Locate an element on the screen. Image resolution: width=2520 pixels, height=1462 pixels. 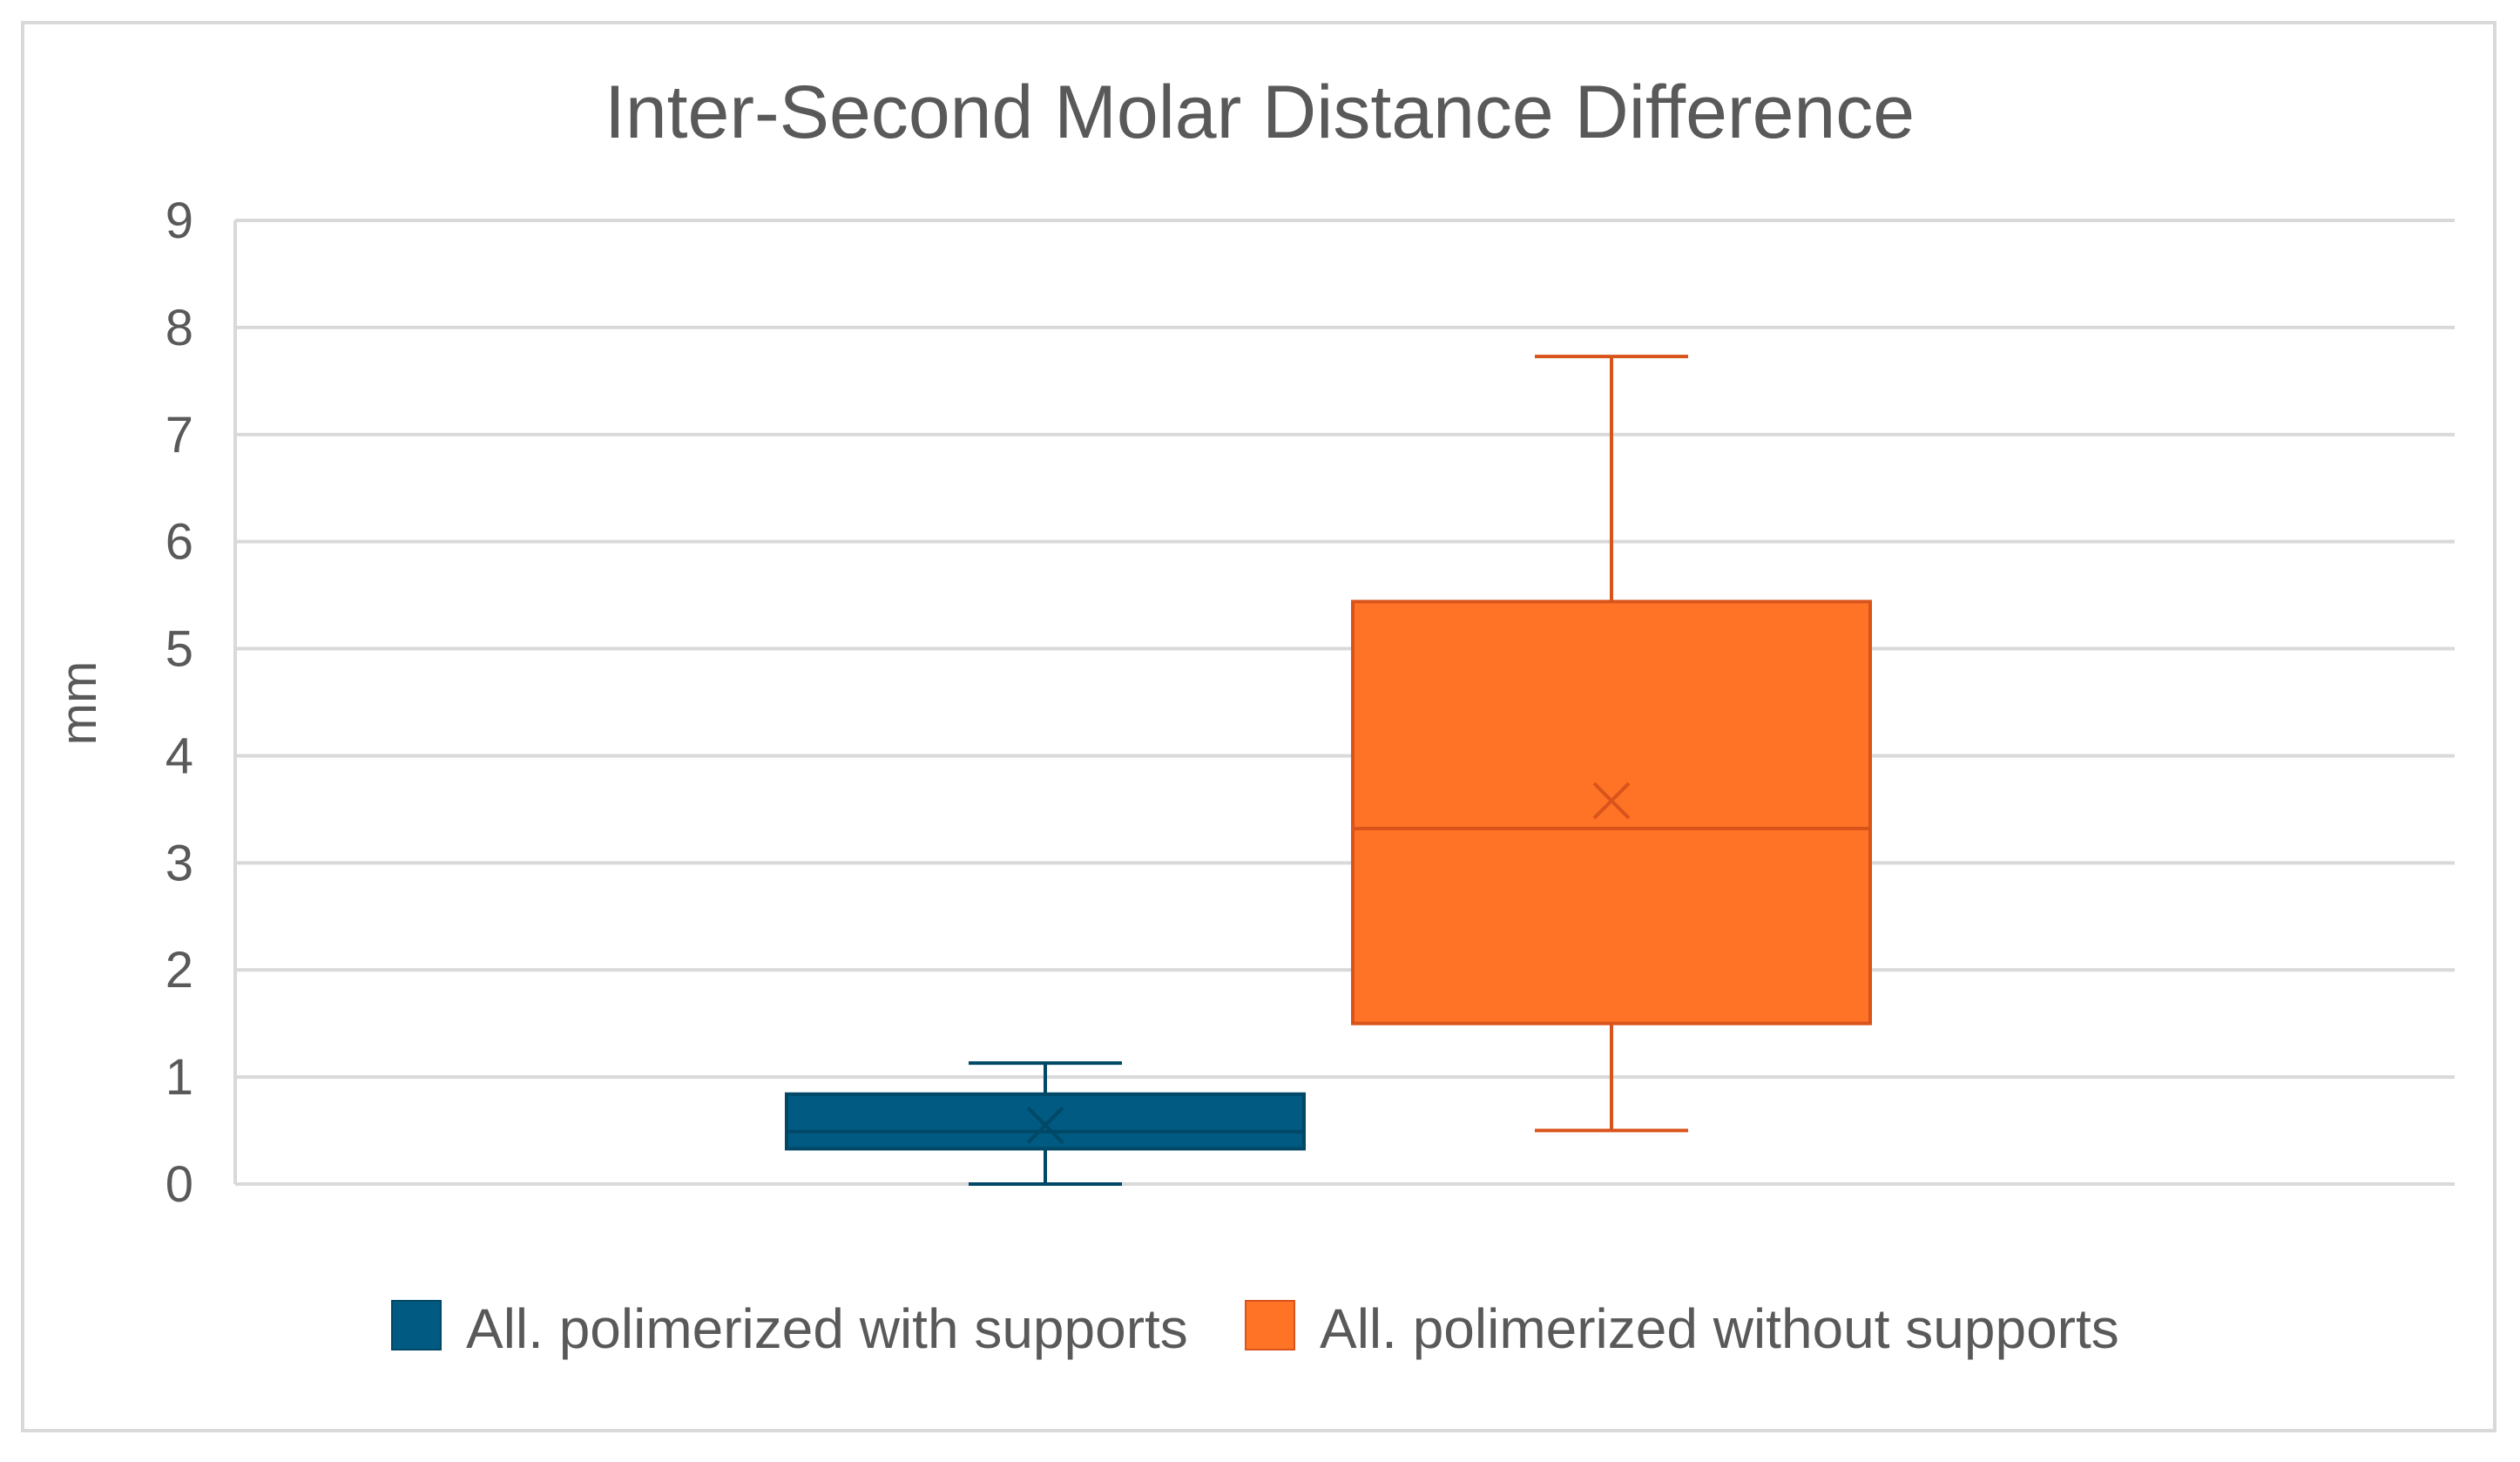
y-tick-label: 5 is located at coordinates (179, 649).